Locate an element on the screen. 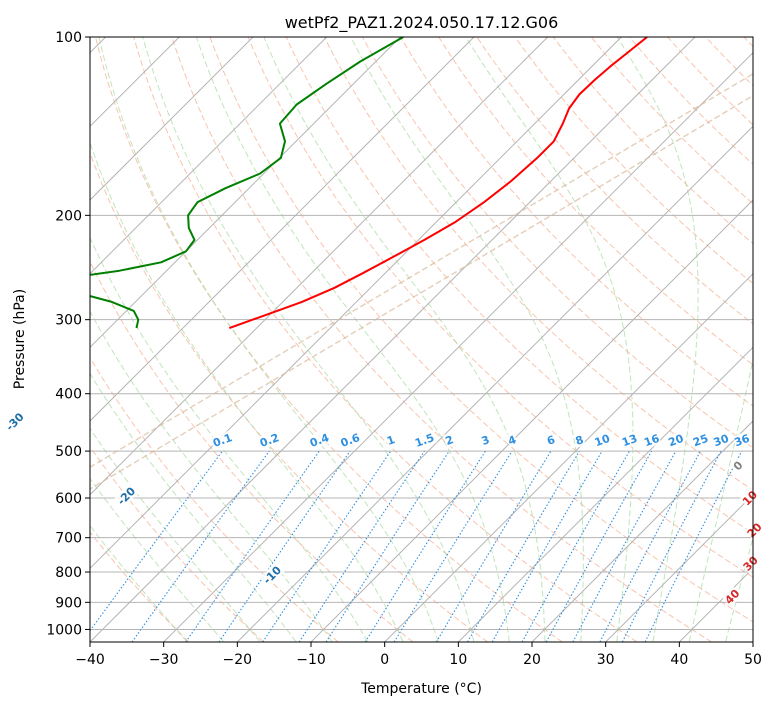 The image size is (775, 712). x-tick-label: 30 is located at coordinates (606, 660).